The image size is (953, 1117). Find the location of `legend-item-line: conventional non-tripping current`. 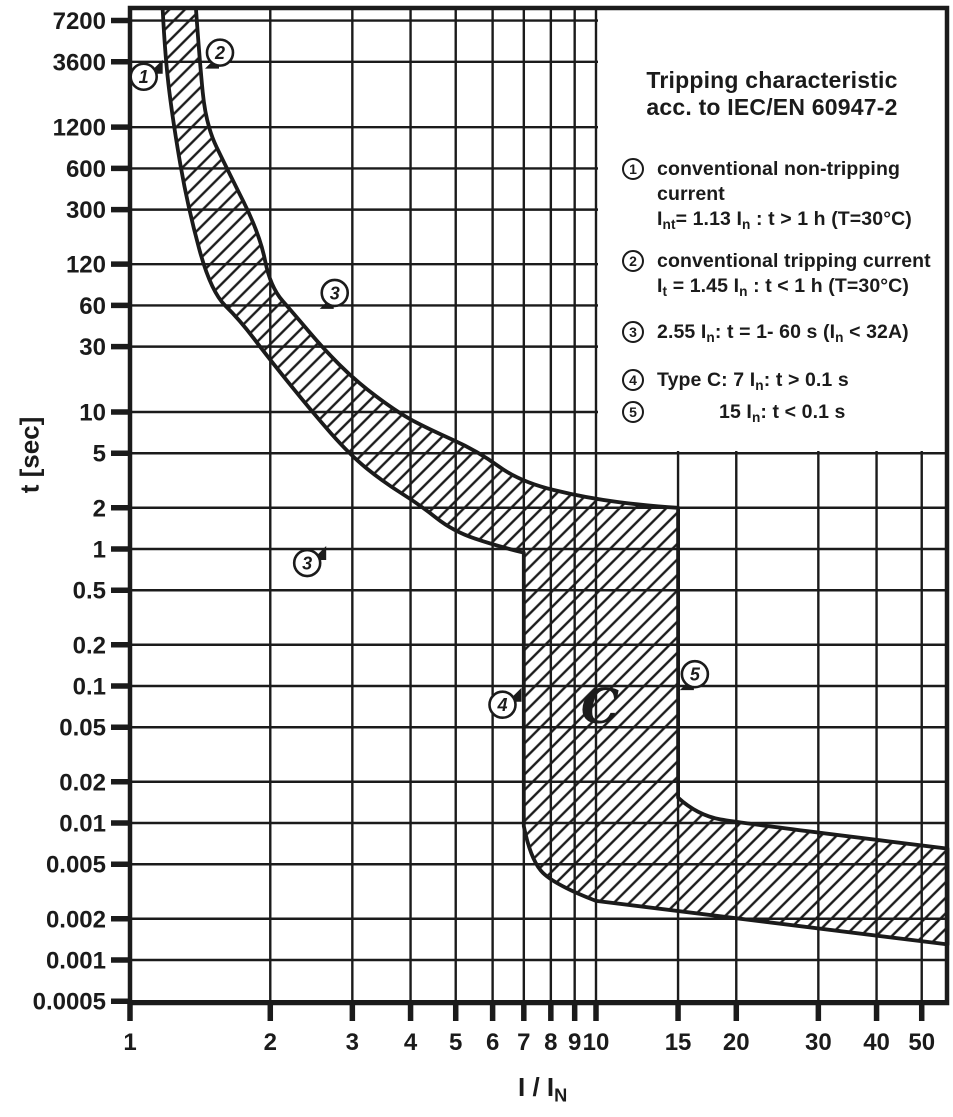

legend-item-line: conventional non-tripping current is located at coordinates (800, 182).